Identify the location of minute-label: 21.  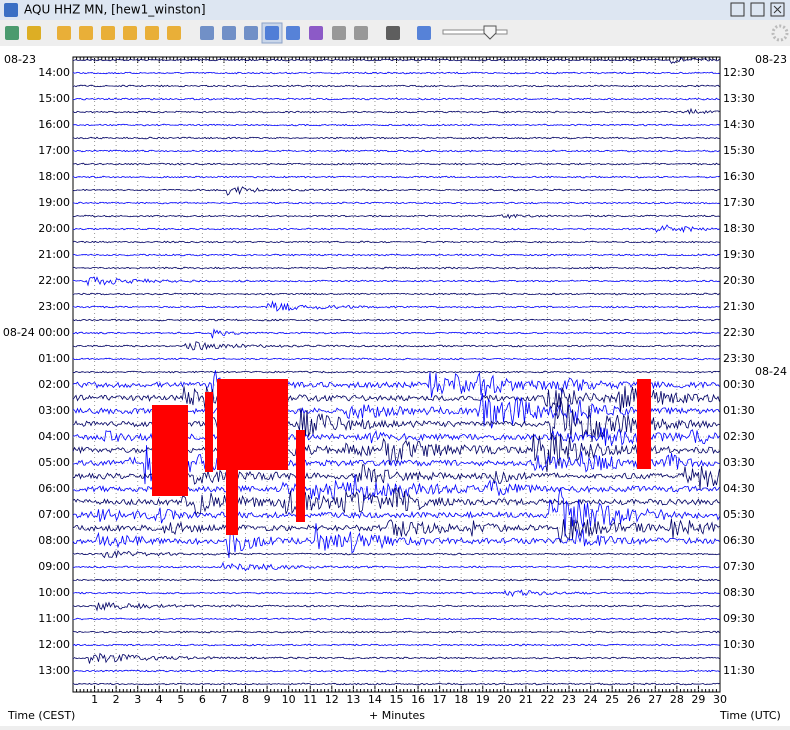
(526, 699).